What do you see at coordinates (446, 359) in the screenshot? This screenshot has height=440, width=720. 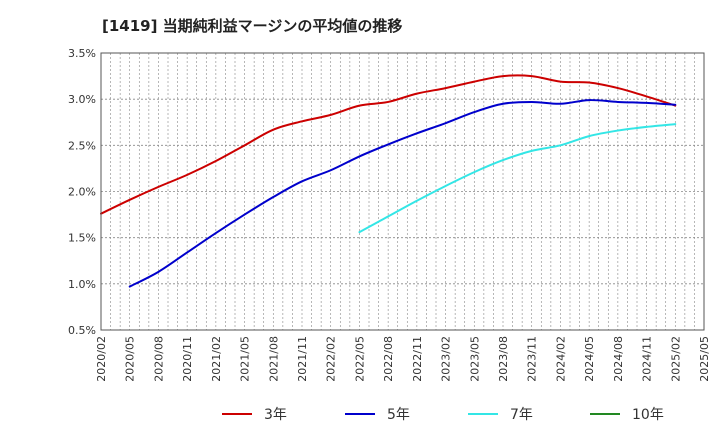 I see `x-tick-label: 2023/02` at bounding box center [446, 359].